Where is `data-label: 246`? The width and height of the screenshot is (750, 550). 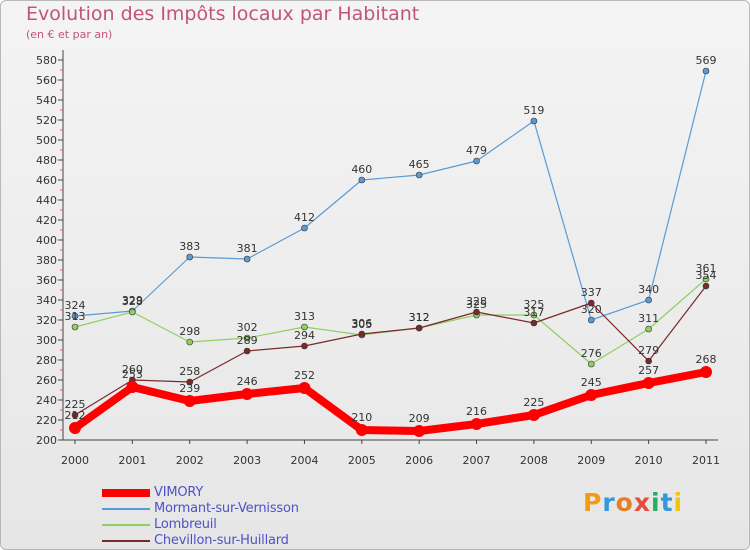
data-label: 246 is located at coordinates (247, 381).